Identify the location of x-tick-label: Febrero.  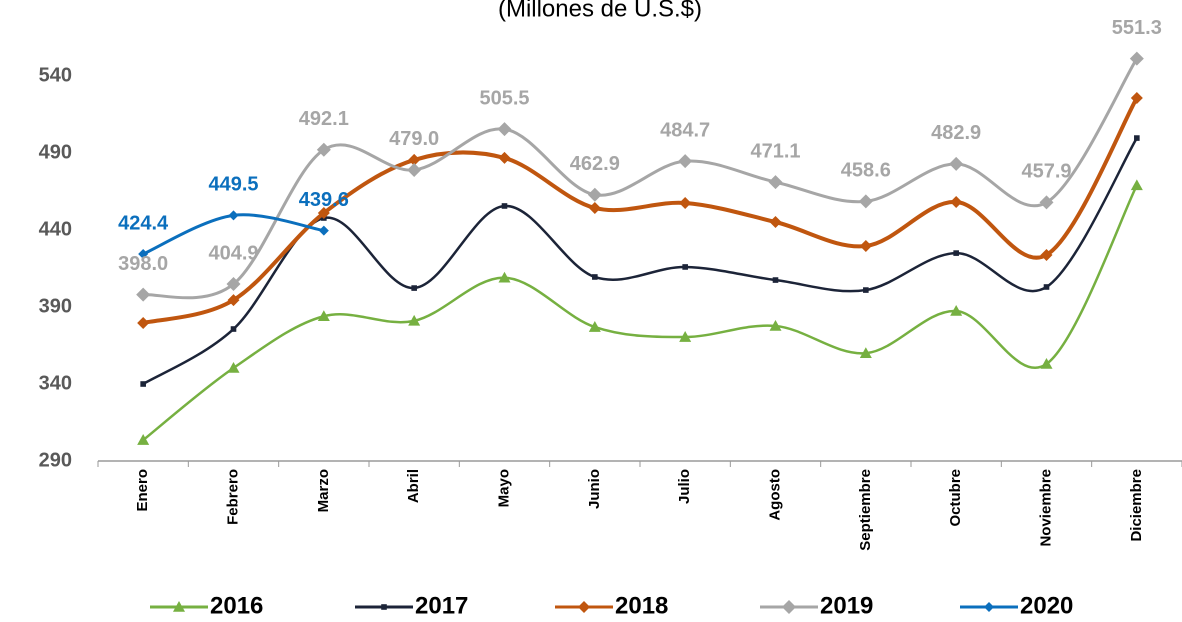
(232, 497).